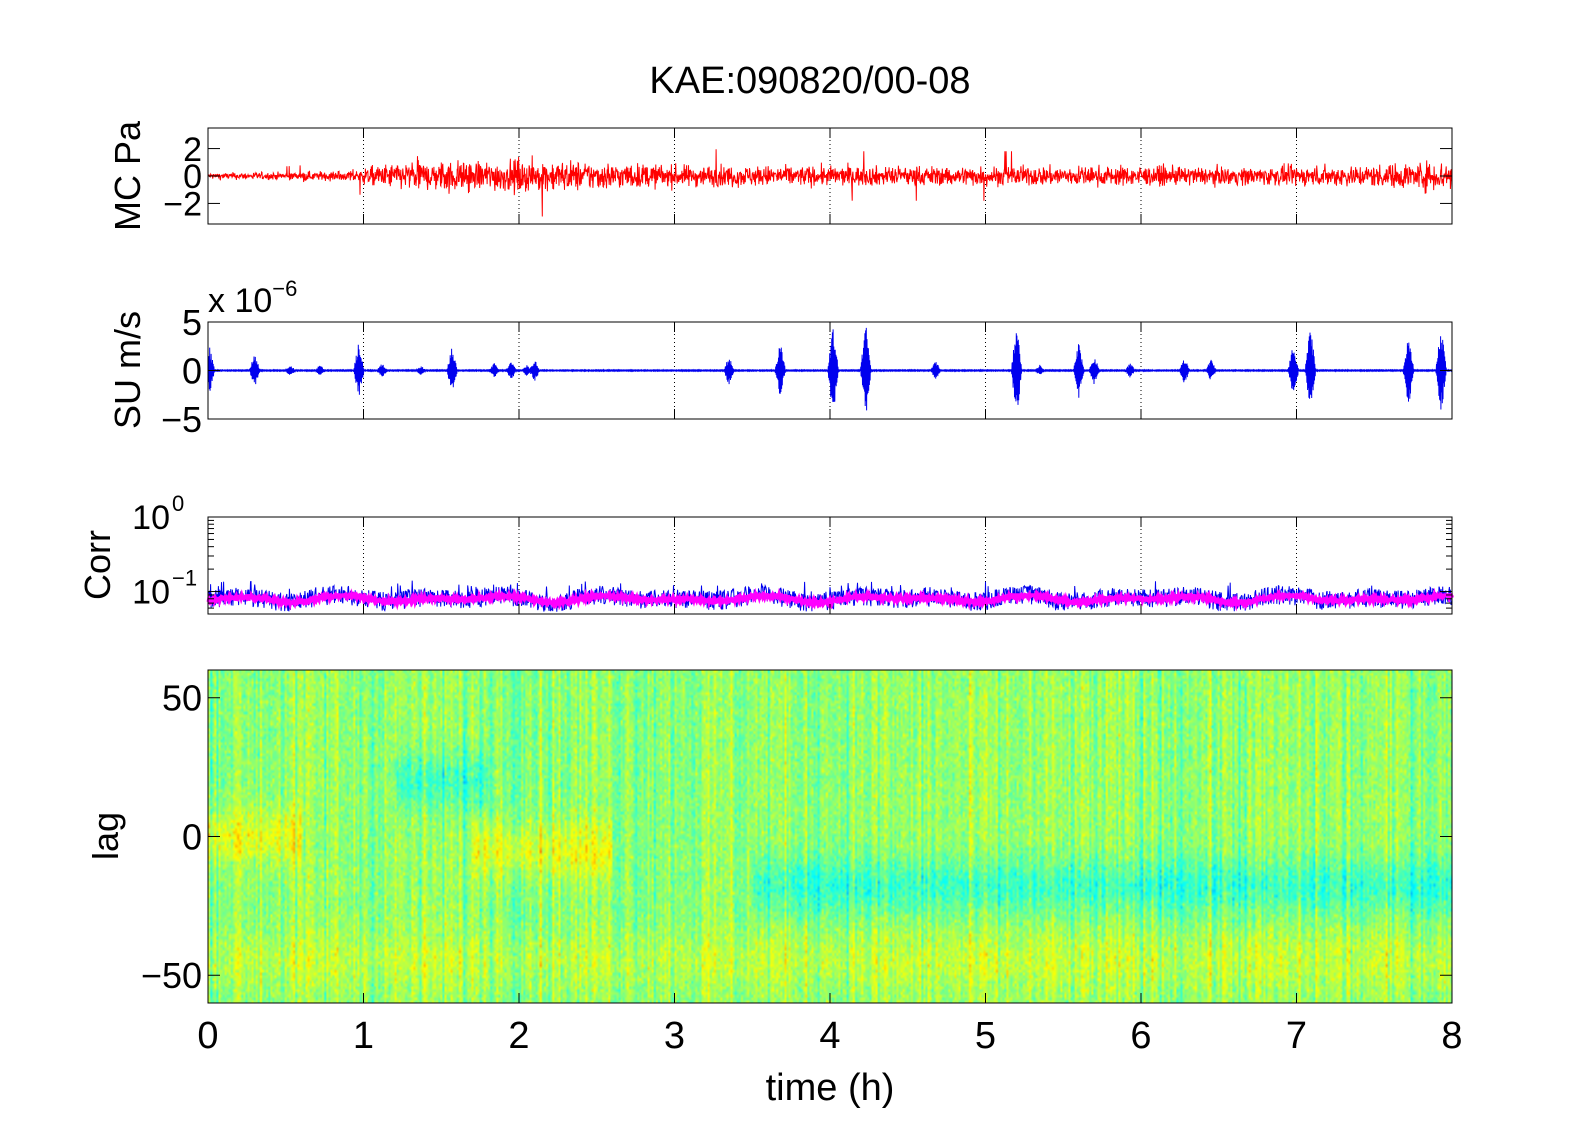  What do you see at coordinates (105, 836) in the screenshot?
I see `lag-y-axis-label: lag` at bounding box center [105, 836].